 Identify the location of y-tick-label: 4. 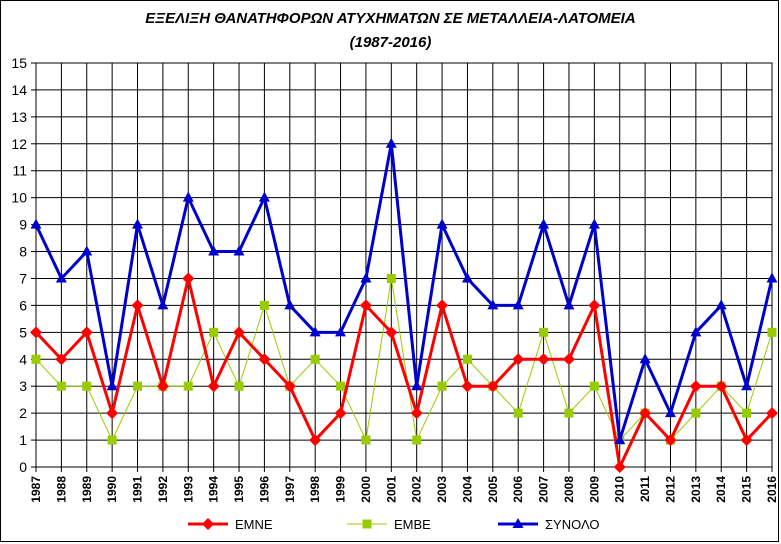
(23, 359).